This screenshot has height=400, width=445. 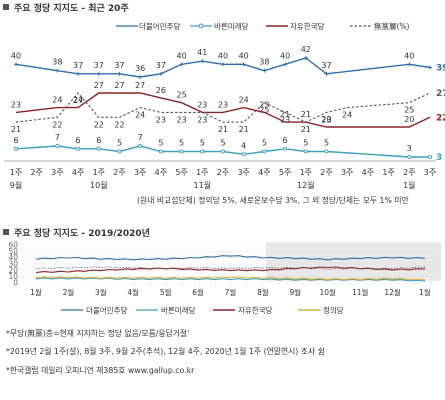 I want to click on legend-label-none: 無黨層(%), so click(x=392, y=26).